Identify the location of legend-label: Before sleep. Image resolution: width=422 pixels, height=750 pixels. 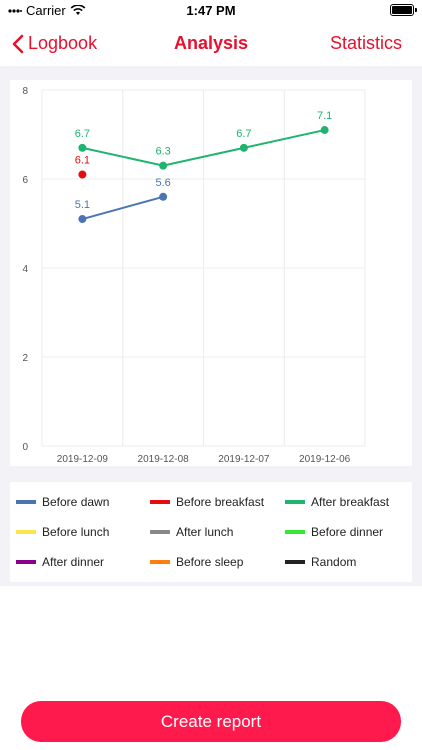
(210, 562).